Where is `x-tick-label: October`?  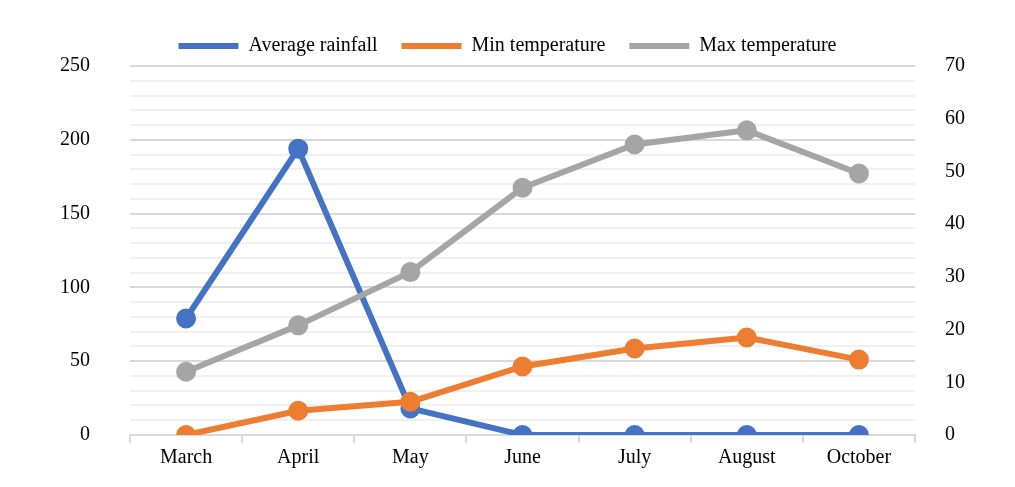
x-tick-label: October is located at coordinates (859, 456).